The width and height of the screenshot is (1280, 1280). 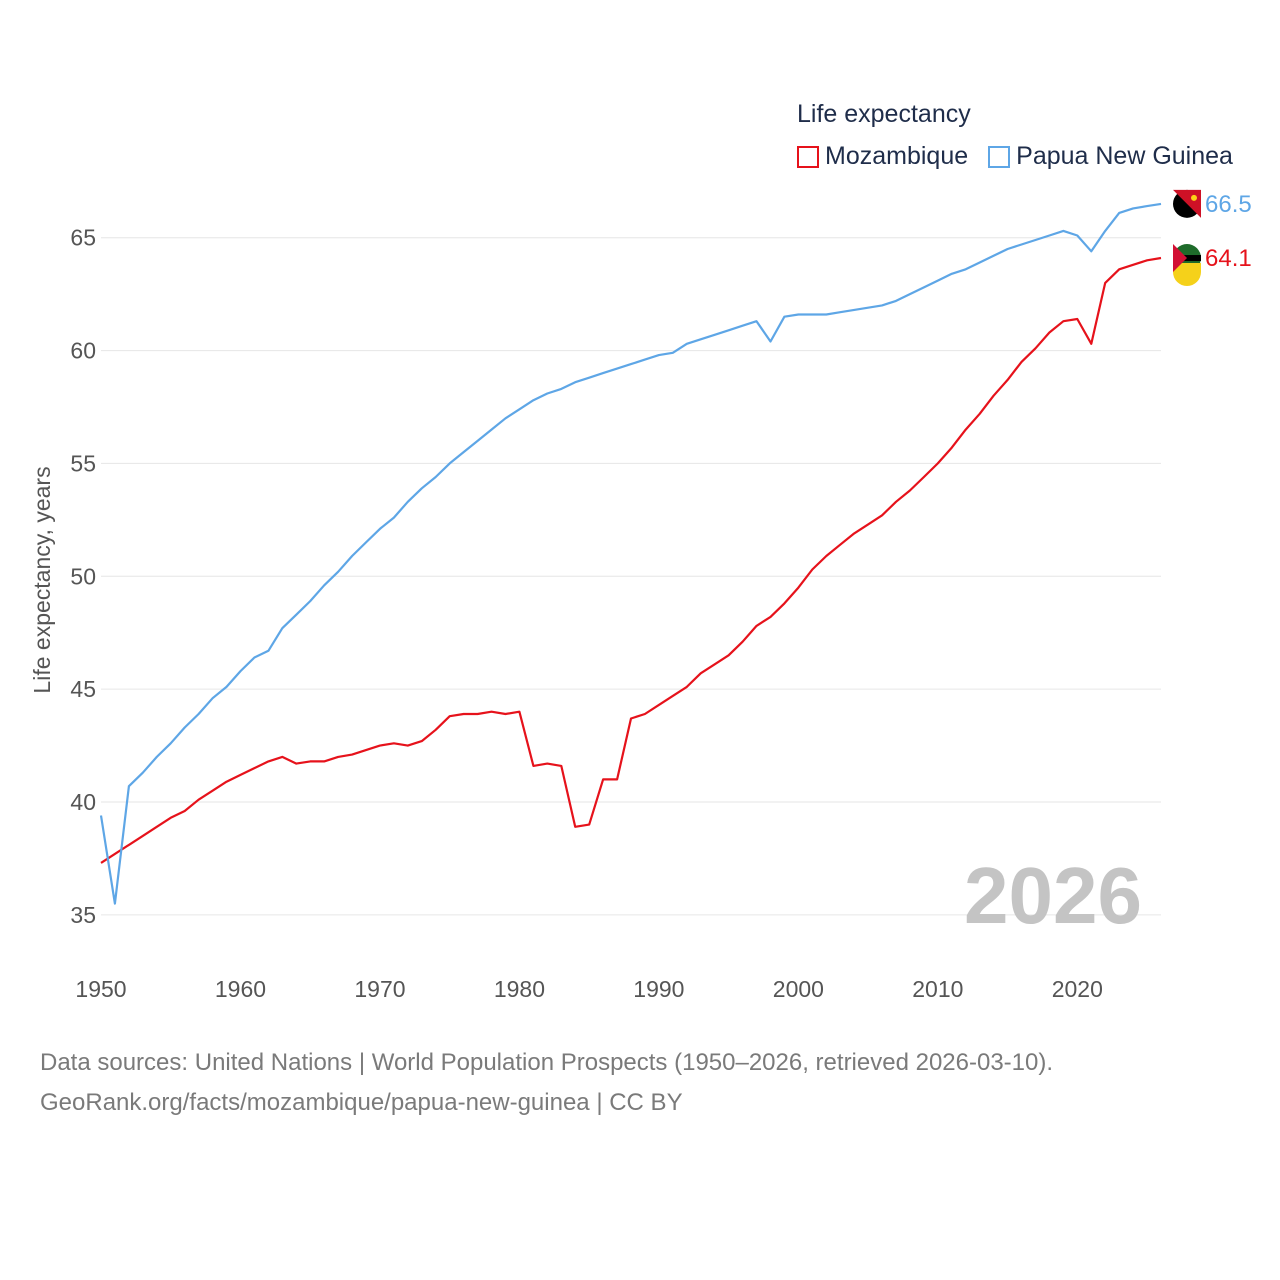 What do you see at coordinates (240, 989) in the screenshot?
I see `x-tick-label-1960: 1960` at bounding box center [240, 989].